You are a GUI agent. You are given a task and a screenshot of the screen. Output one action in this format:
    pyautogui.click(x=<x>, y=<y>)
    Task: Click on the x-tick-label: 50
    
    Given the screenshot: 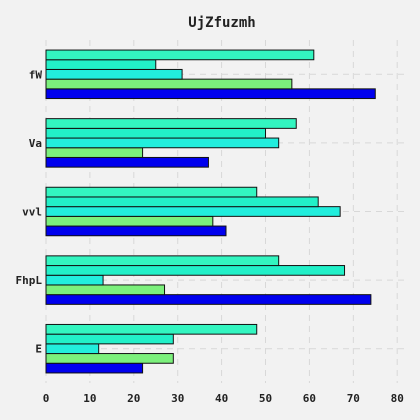 What is the action you would take?
    pyautogui.click(x=265, y=398)
    